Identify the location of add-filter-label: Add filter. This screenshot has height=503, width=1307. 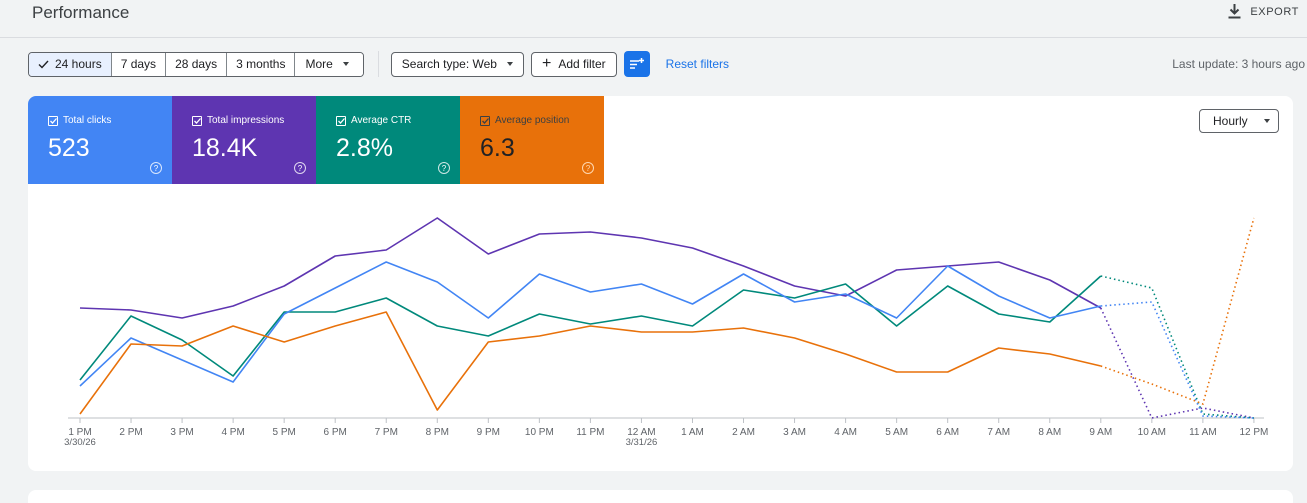
(582, 64).